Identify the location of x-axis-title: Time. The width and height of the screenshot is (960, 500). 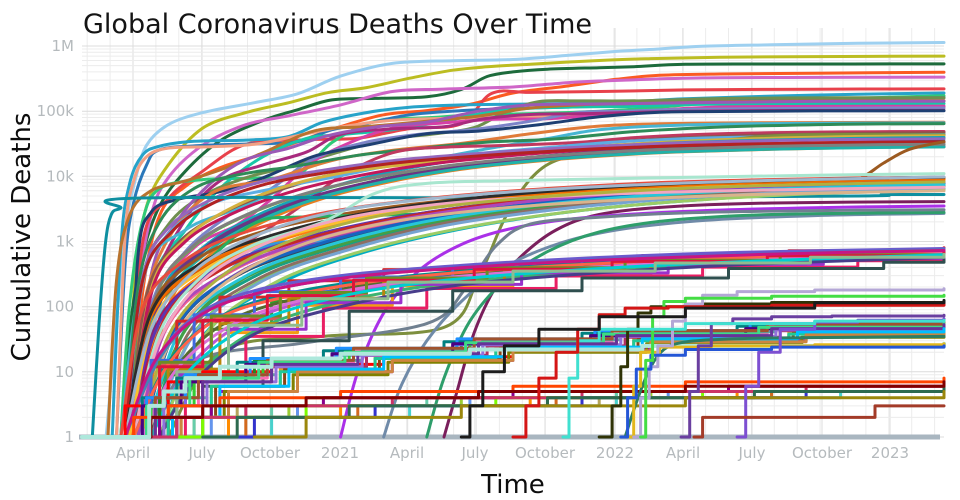
(512, 485).